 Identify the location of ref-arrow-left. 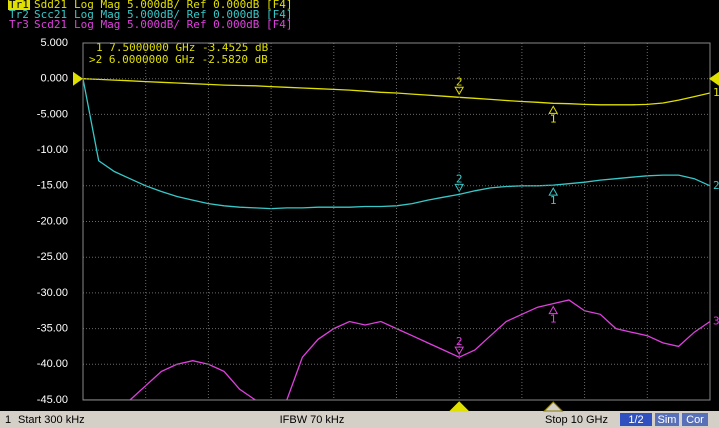
(78, 78).